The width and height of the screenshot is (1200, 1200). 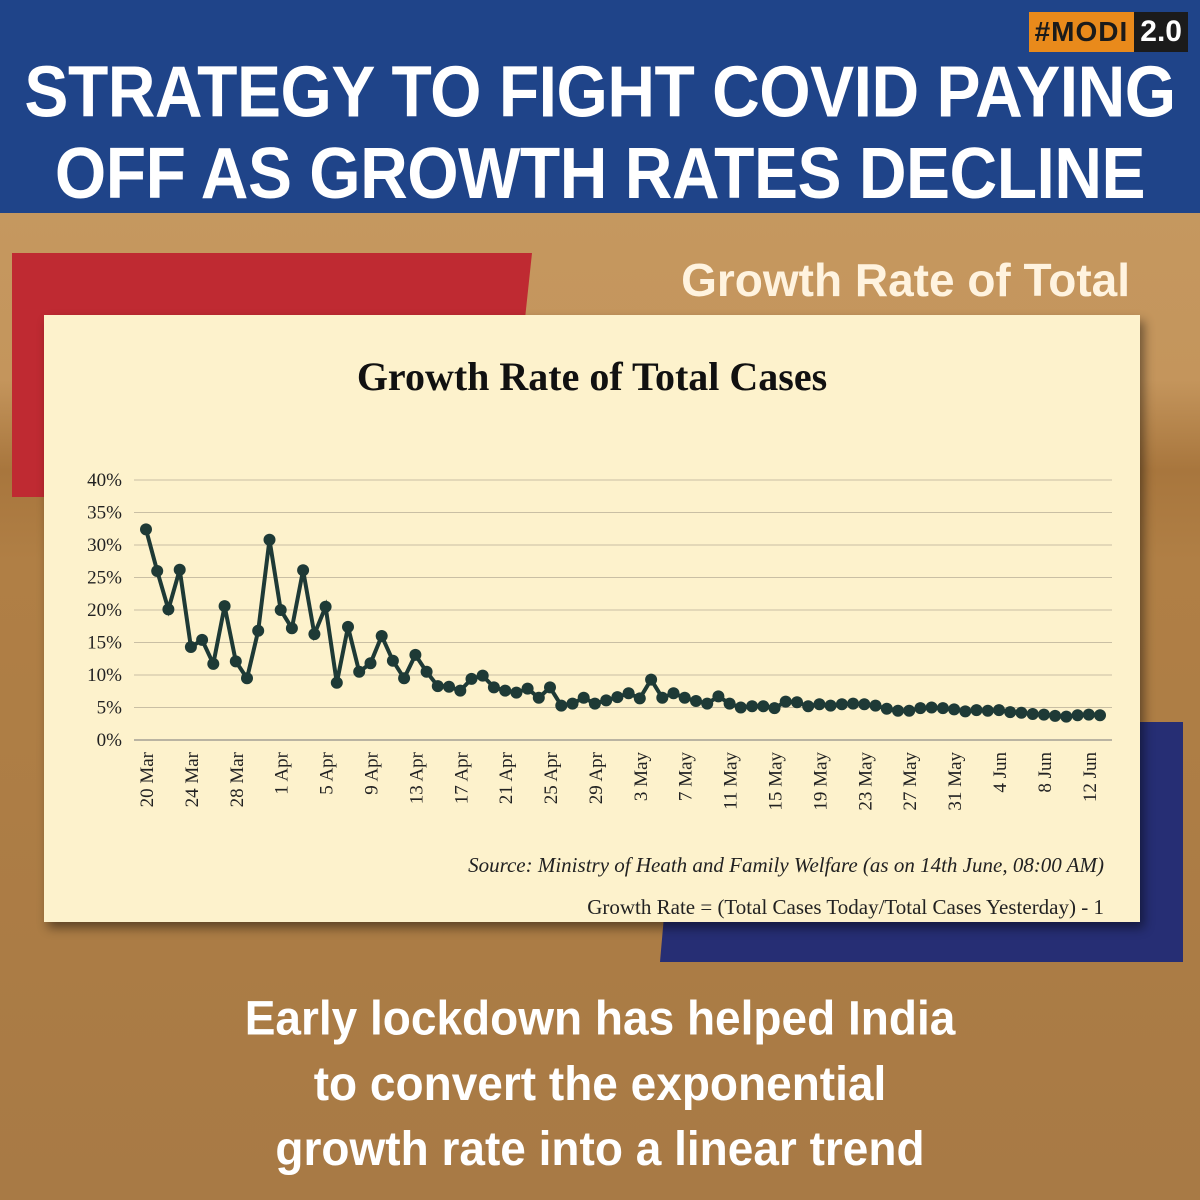 What do you see at coordinates (731, 781) in the screenshot?
I see `x-tick-label: 11 May` at bounding box center [731, 781].